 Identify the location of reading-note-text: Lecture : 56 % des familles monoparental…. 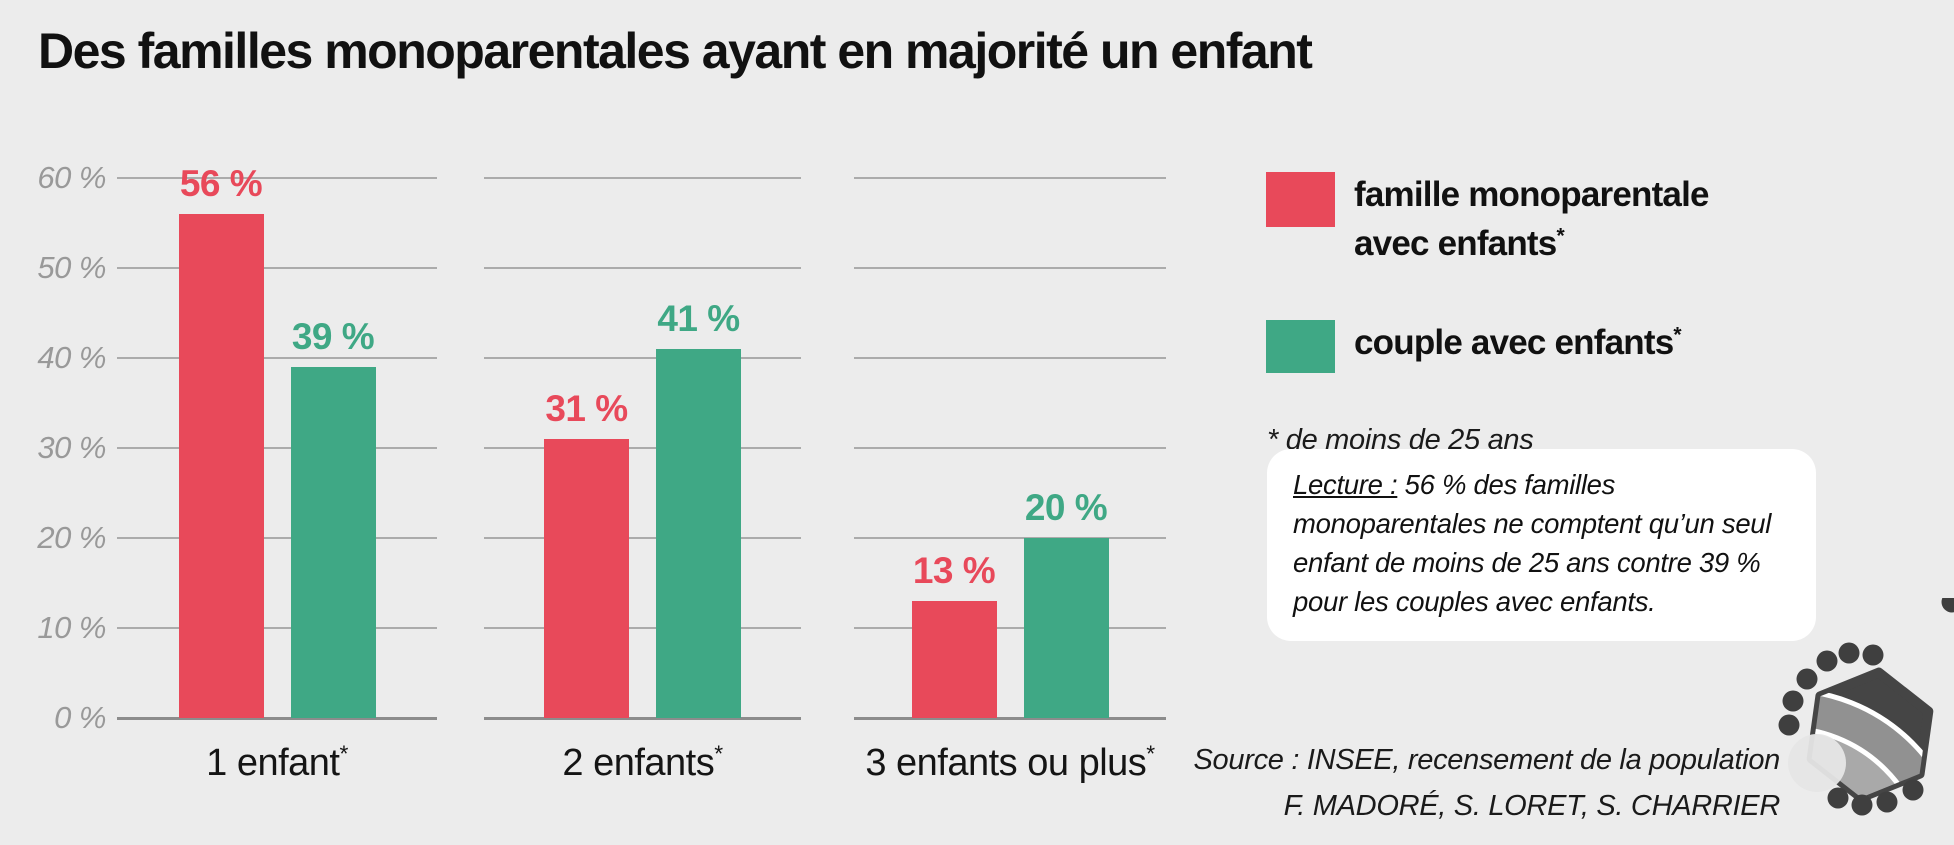
(1541, 543).